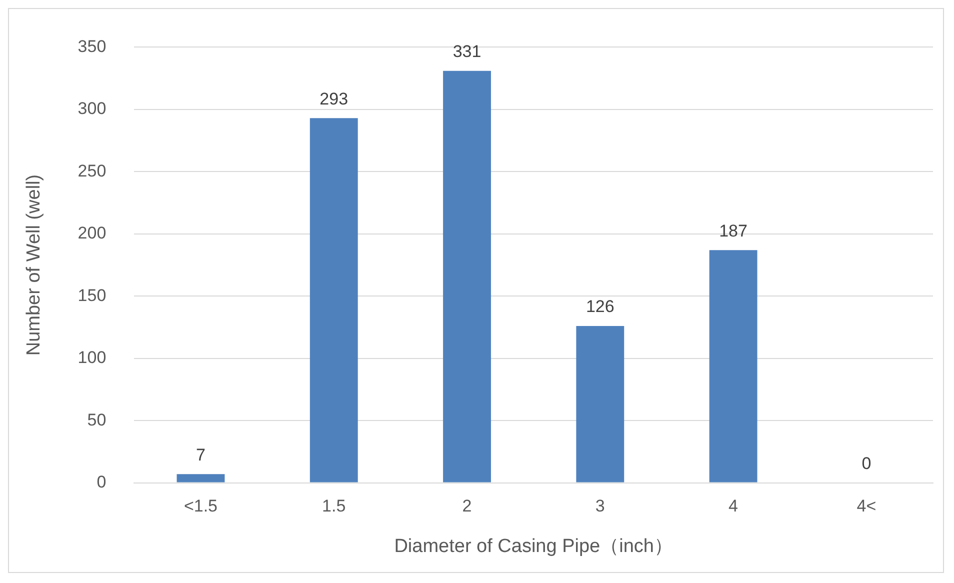  What do you see at coordinates (334, 98) in the screenshot?
I see `data-label: 293` at bounding box center [334, 98].